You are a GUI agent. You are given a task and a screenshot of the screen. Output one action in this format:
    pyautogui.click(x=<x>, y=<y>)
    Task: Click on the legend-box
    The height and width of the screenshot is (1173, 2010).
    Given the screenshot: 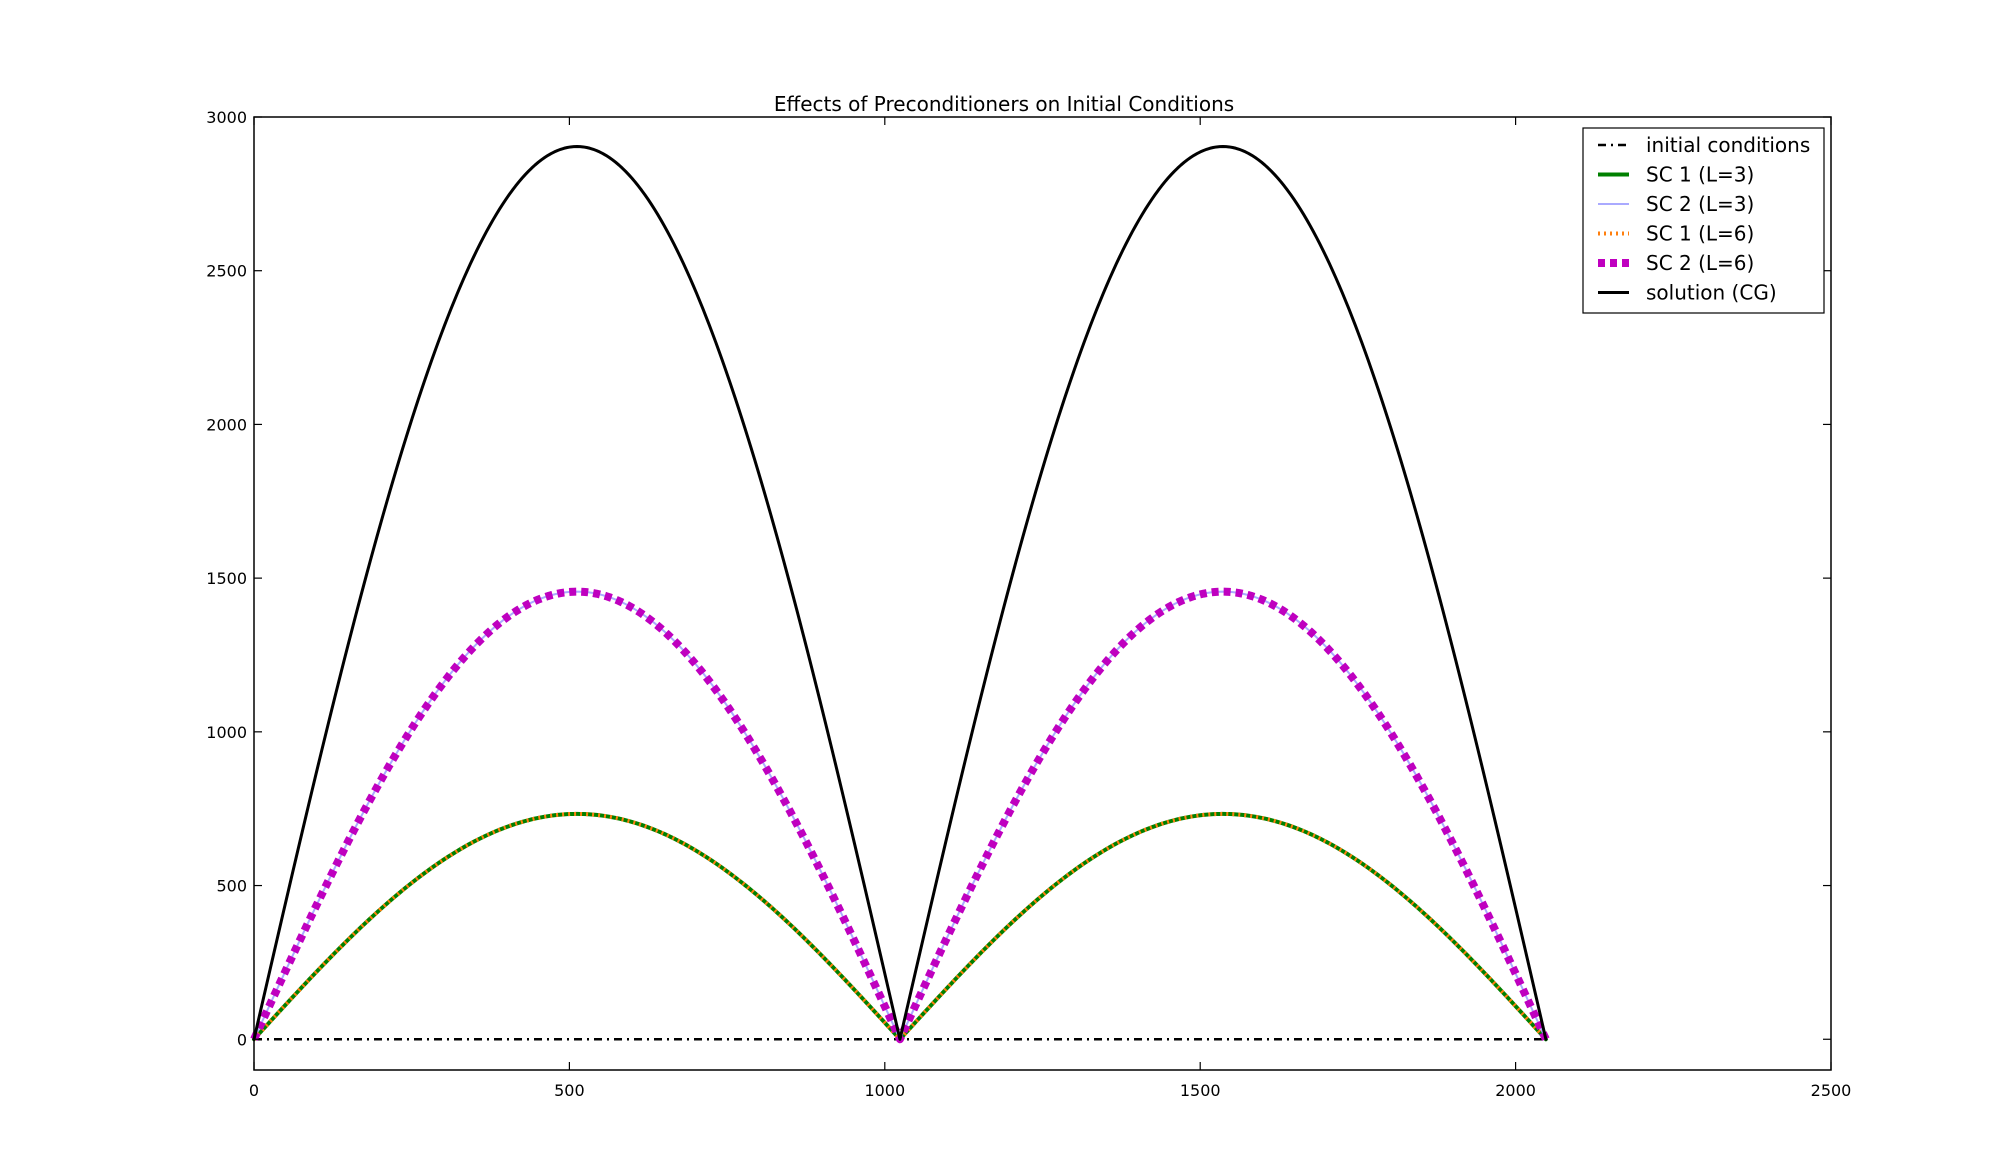 What is the action you would take?
    pyautogui.click(x=1703, y=220)
    